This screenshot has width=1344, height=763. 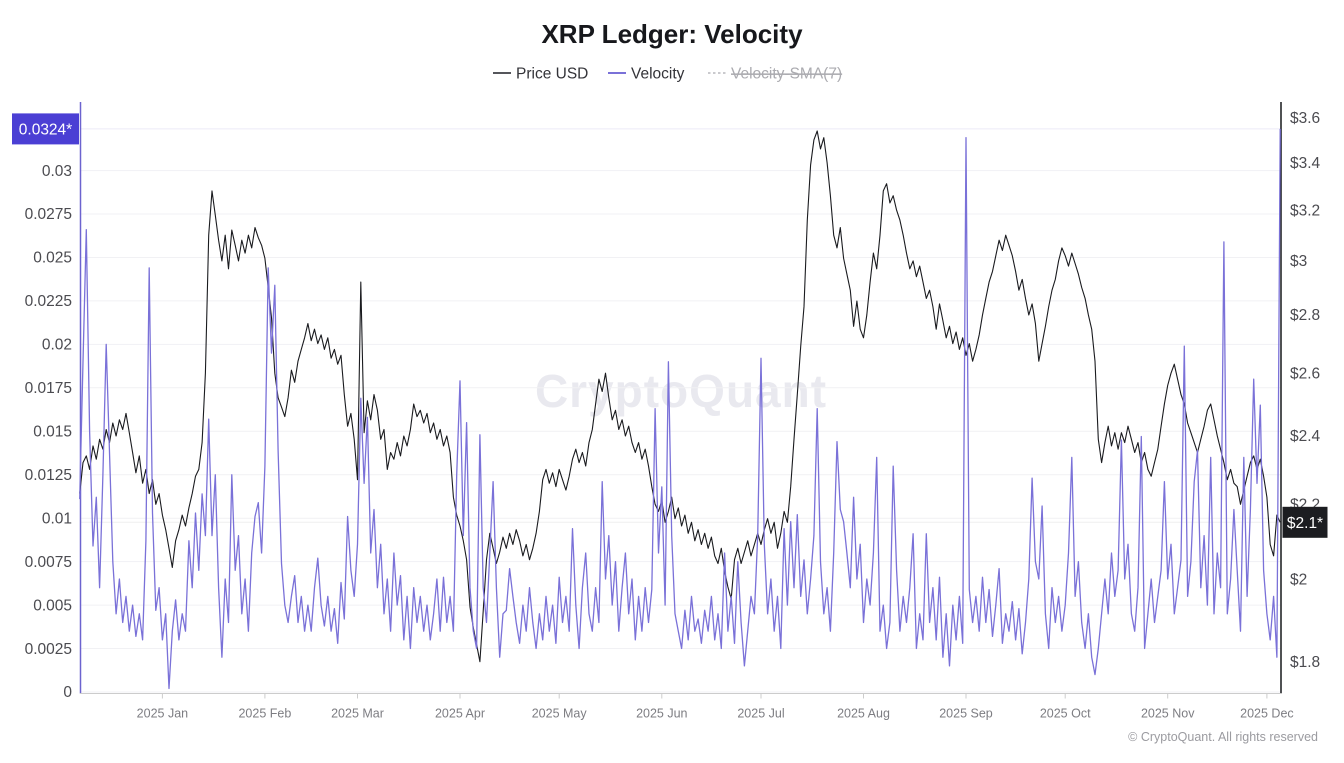 What do you see at coordinates (1168, 714) in the screenshot?
I see `svg-text: 2025 Nov` at bounding box center [1168, 714].